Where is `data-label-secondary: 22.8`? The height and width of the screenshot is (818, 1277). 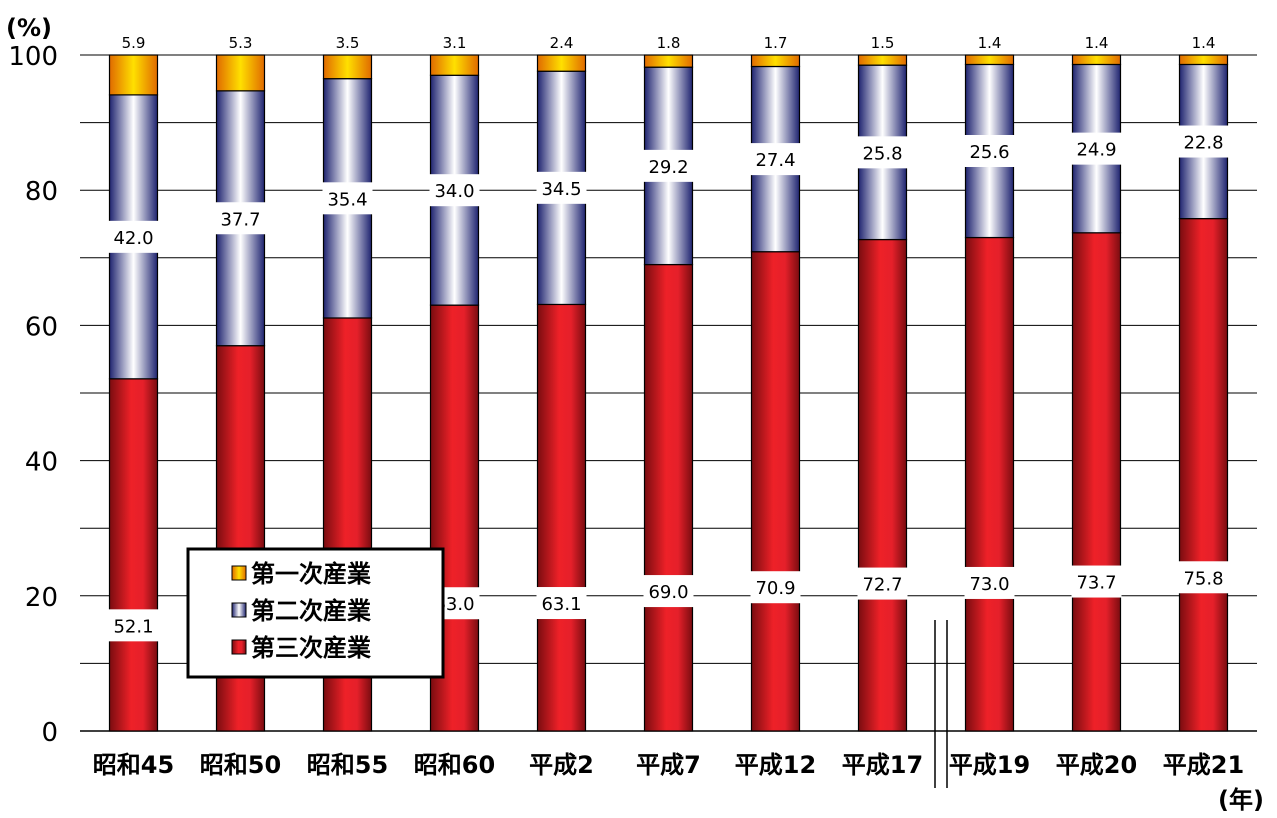
data-label-secondary: 22.8 is located at coordinates (1203, 143).